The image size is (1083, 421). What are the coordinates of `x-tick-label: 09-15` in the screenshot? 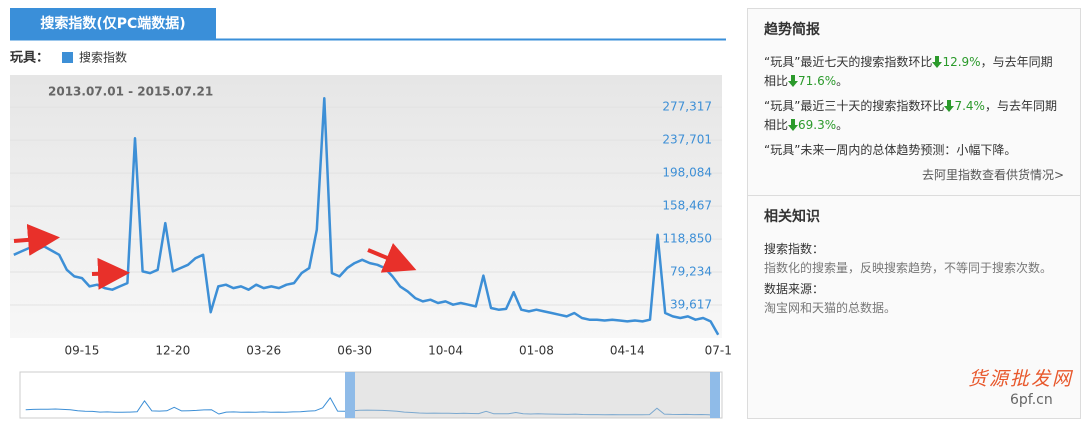 It's located at (82, 351).